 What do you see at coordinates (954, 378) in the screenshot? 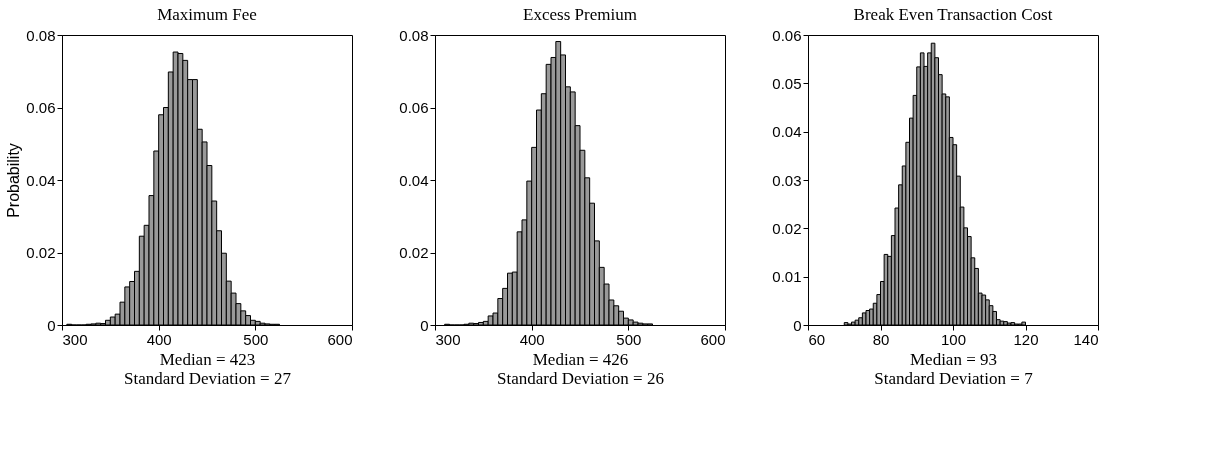
I see `text: Standard Deviation = 7` at bounding box center [954, 378].